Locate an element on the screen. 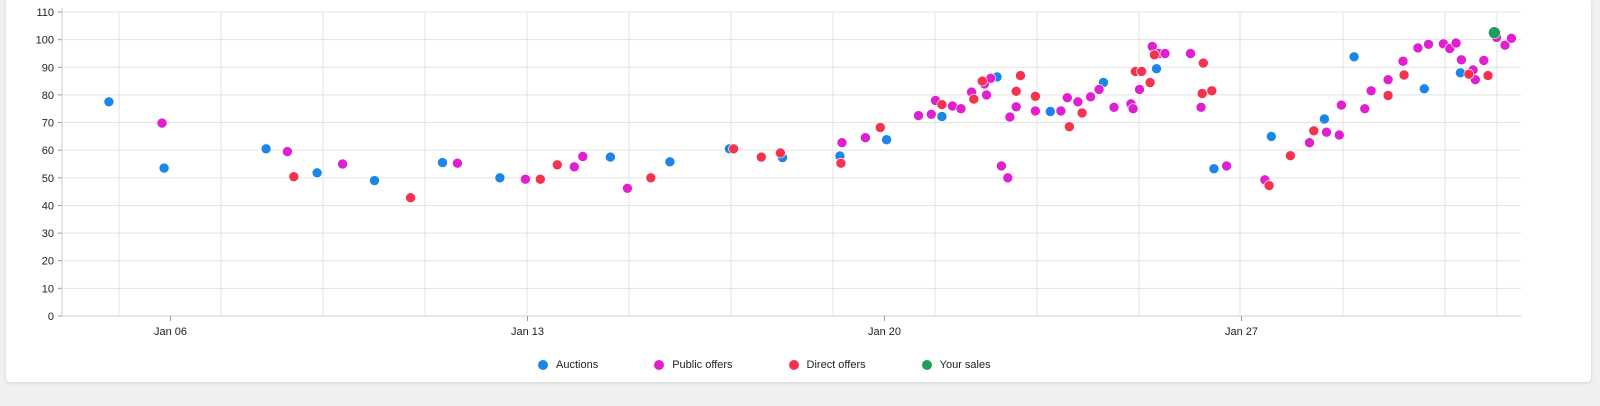 The width and height of the screenshot is (1600, 406). legend-item-direct-offers: Direct offers is located at coordinates (827, 365).